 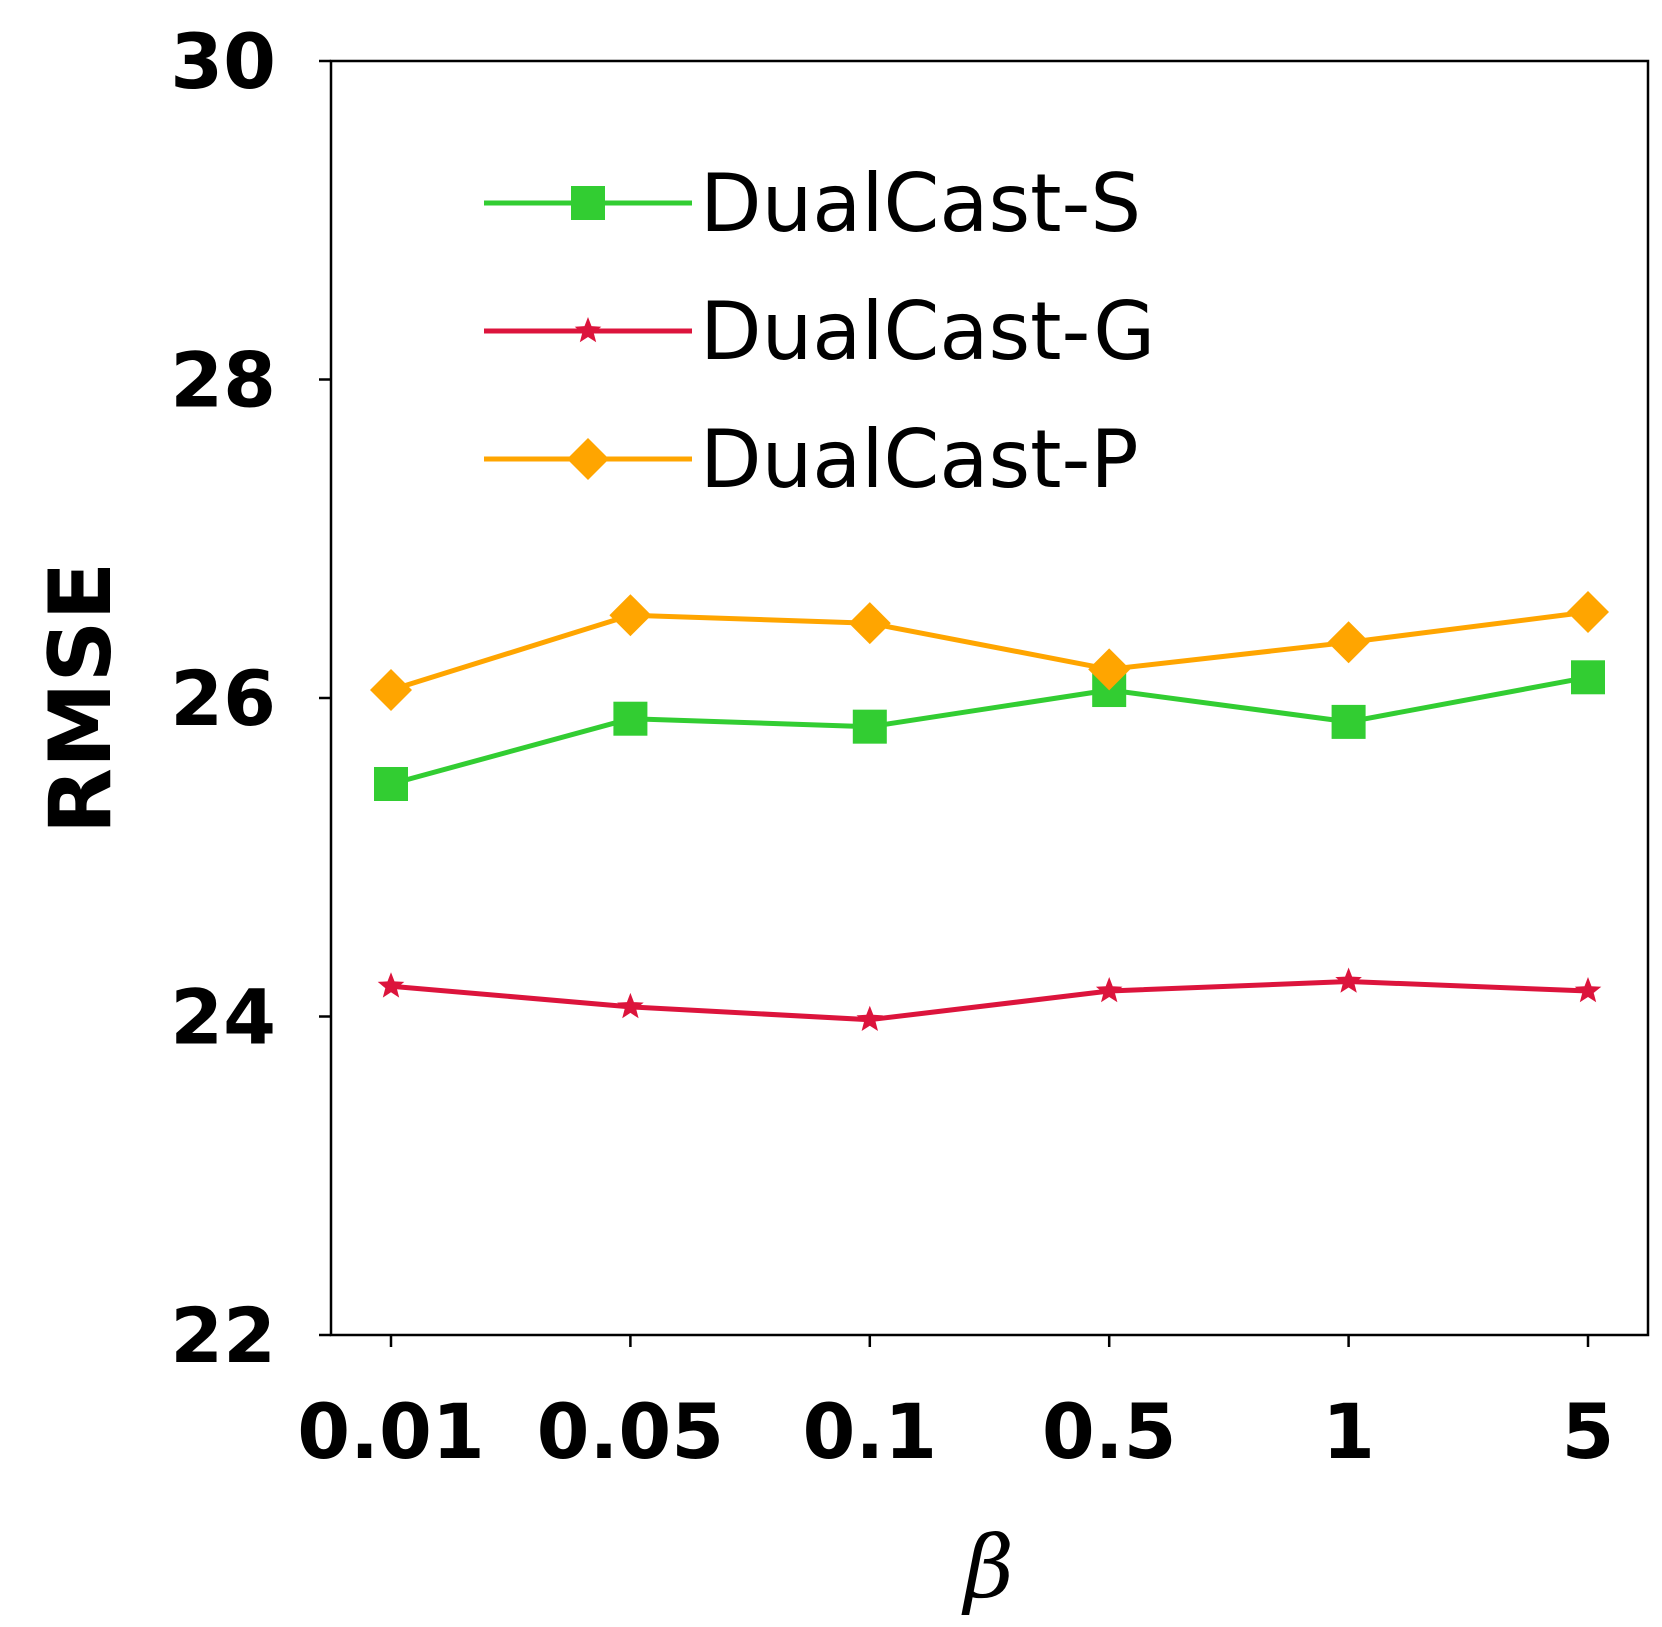 I want to click on x-tick-label: 0.5, so click(x=1109, y=1431).